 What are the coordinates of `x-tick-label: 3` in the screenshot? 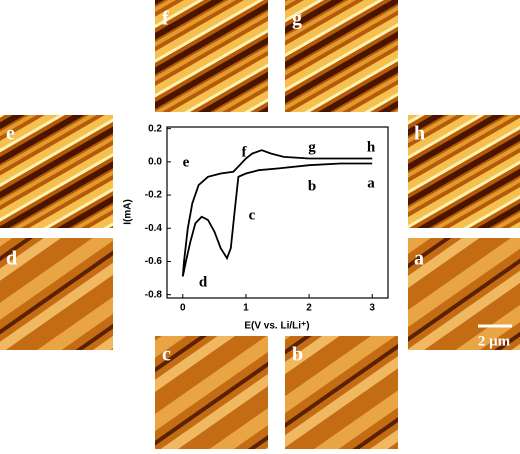 It's located at (372, 308).